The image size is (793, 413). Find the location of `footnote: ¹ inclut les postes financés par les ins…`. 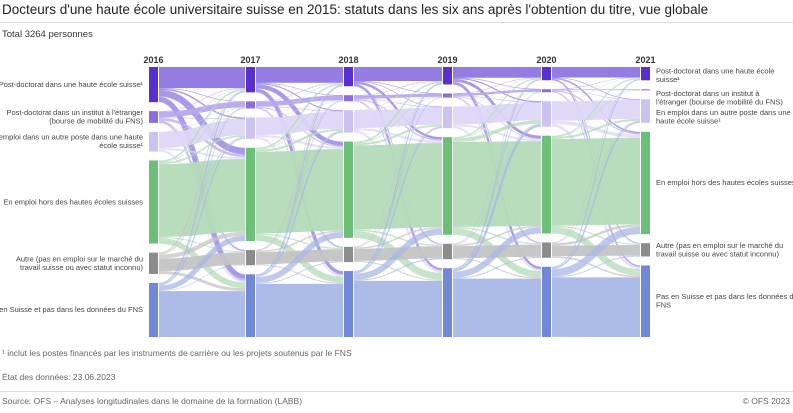

footnote: ¹ inclut les postes financés par les ins… is located at coordinates (177, 353).